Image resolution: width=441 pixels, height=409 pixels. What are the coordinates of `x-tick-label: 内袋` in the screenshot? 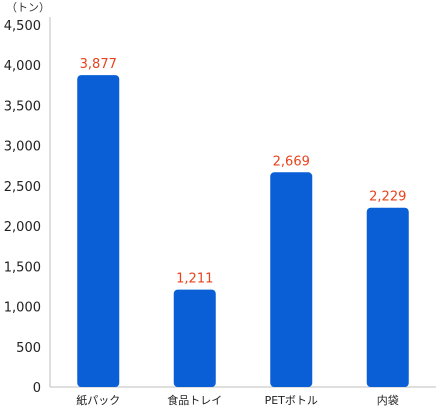 It's located at (388, 400).